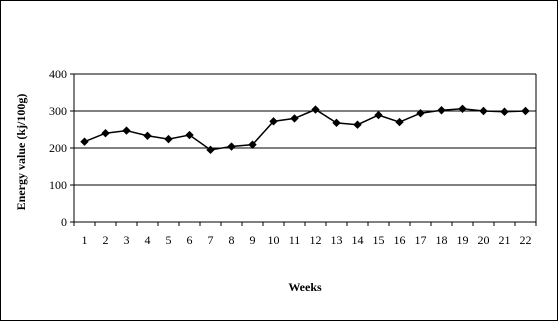 This screenshot has height=322, width=558. I want to click on y-tick-label-400: 400, so click(58, 74).